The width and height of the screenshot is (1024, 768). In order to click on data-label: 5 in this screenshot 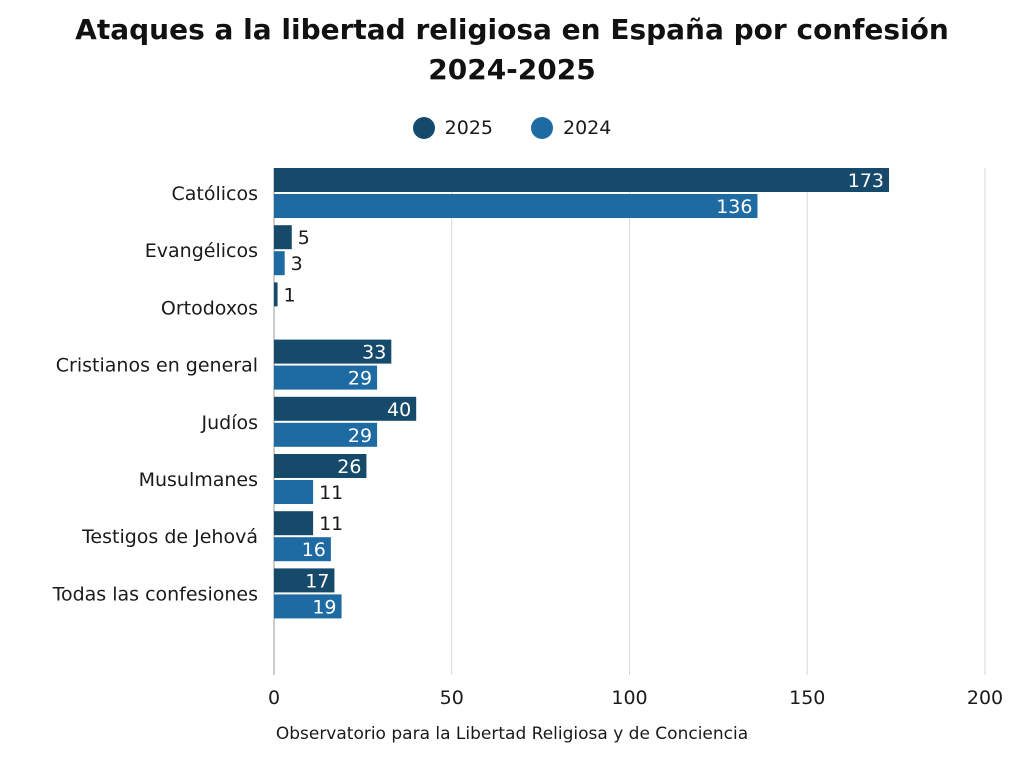, I will do `click(304, 238)`.